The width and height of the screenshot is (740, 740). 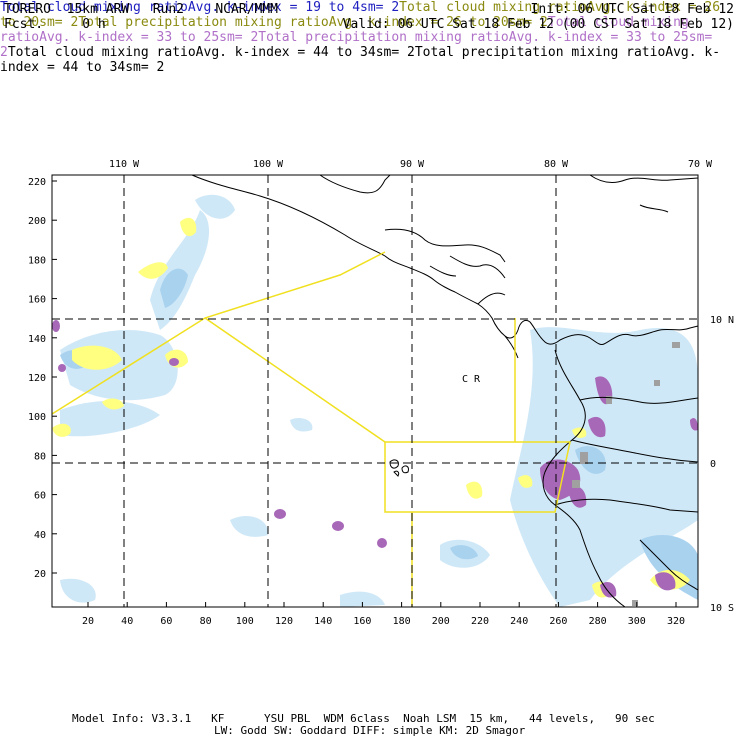 What do you see at coordinates (206, 621) in the screenshot?
I see `x-tick-label: 80` at bounding box center [206, 621].